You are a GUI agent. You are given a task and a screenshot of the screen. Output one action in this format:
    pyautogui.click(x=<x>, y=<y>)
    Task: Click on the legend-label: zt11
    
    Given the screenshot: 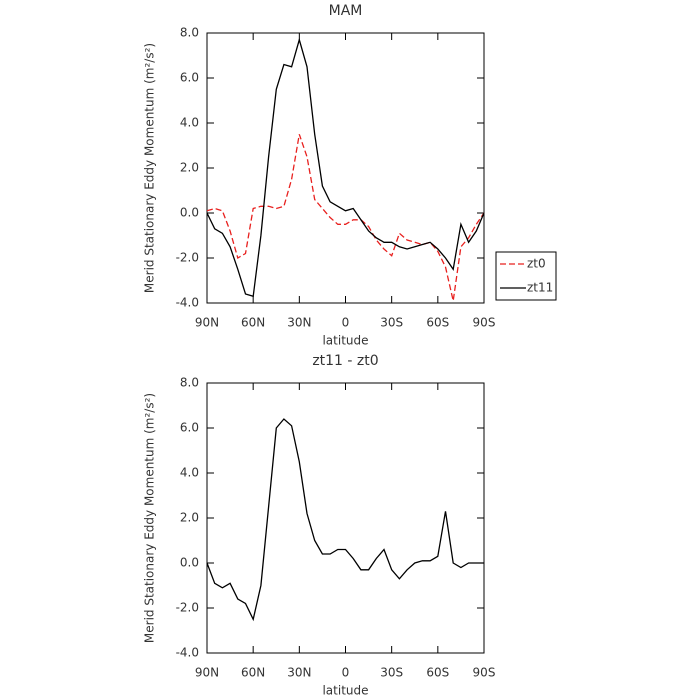 What is the action you would take?
    pyautogui.click(x=540, y=288)
    